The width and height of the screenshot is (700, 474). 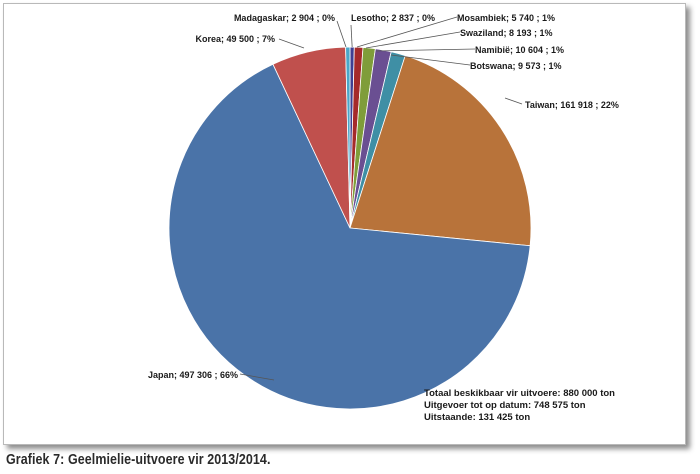 What do you see at coordinates (506, 18) in the screenshot?
I see `slice-label: Mosambiek; 5 740 ; 1%` at bounding box center [506, 18].